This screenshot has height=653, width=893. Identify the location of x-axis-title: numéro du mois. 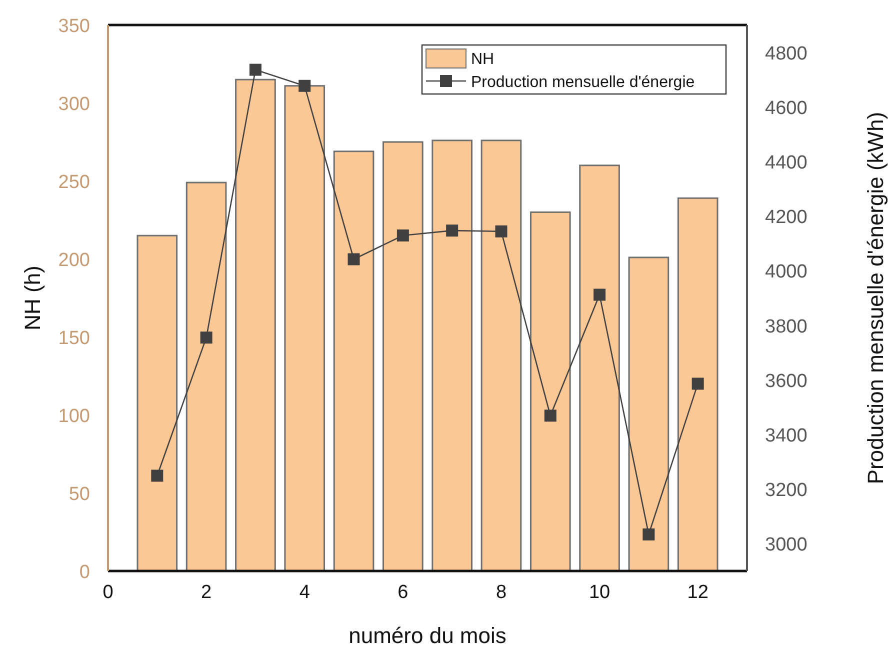
(427, 635).